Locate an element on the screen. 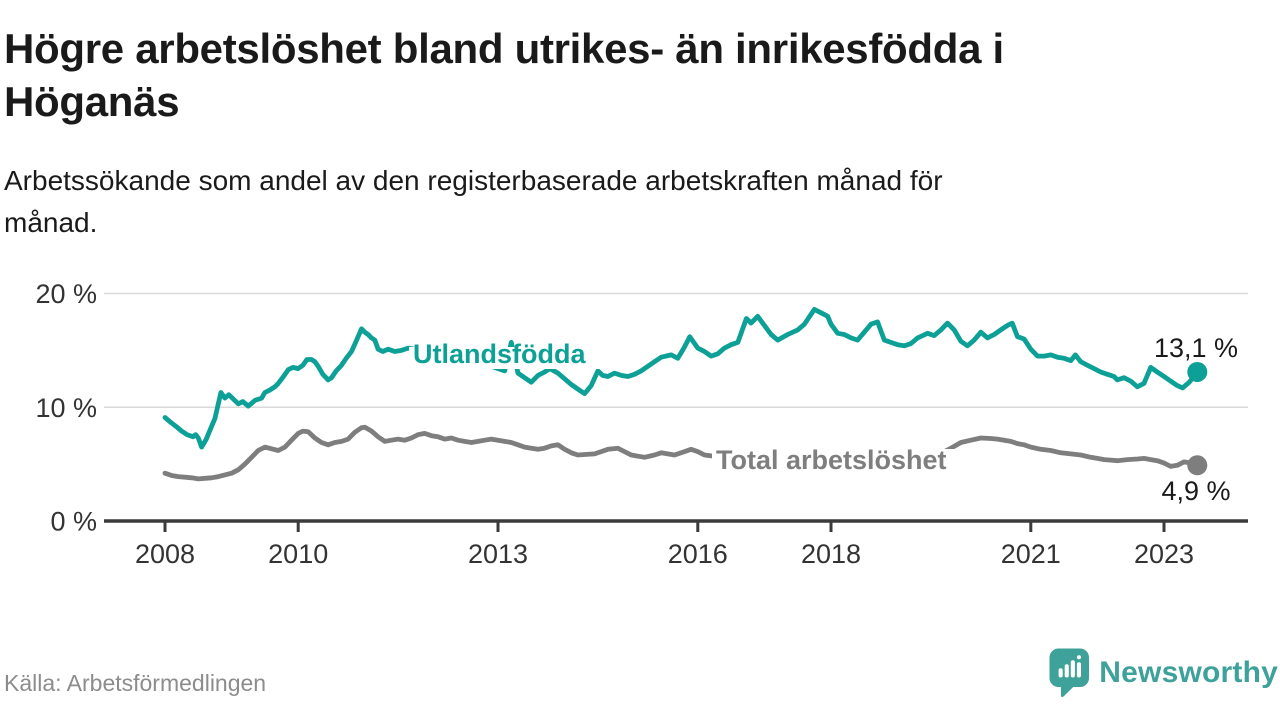 The width and height of the screenshot is (1280, 720). series-end-value: 13,1 % is located at coordinates (1196, 348).